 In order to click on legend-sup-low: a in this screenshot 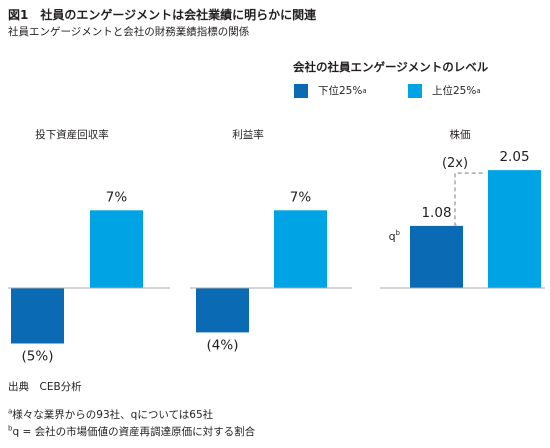, I will do `click(364, 90)`.